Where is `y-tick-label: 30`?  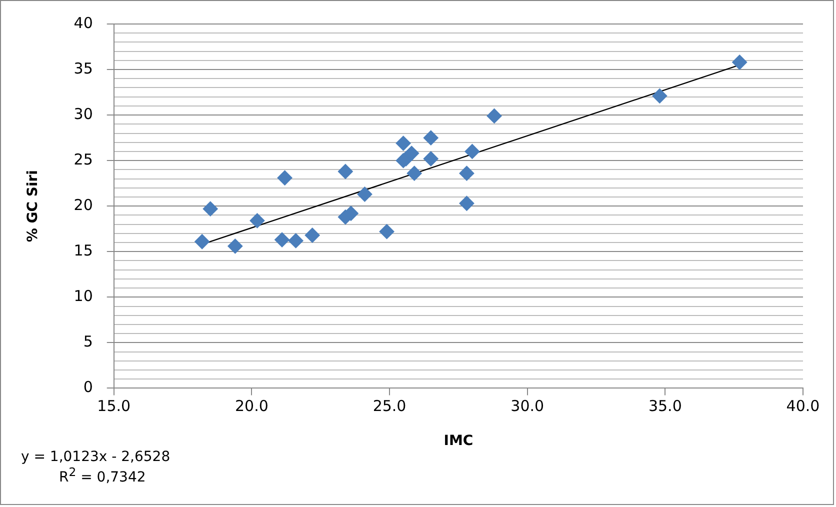
y-tick-label: 30 is located at coordinates (83, 113).